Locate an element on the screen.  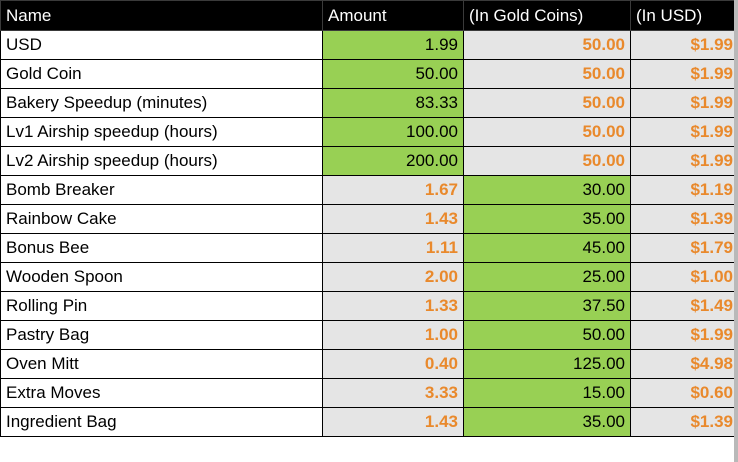
cell-name: Pastry Bag is located at coordinates (161, 335).